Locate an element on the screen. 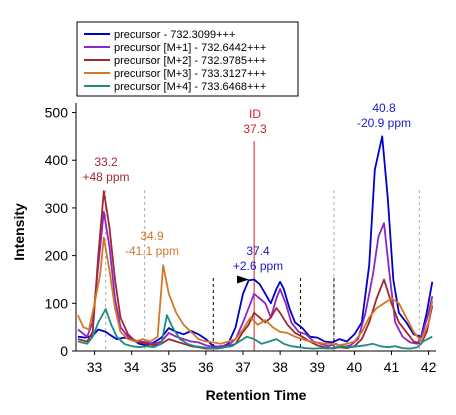 The image size is (456, 415). peak-annotation-0-line-1: +48 ppm is located at coordinates (105, 177).